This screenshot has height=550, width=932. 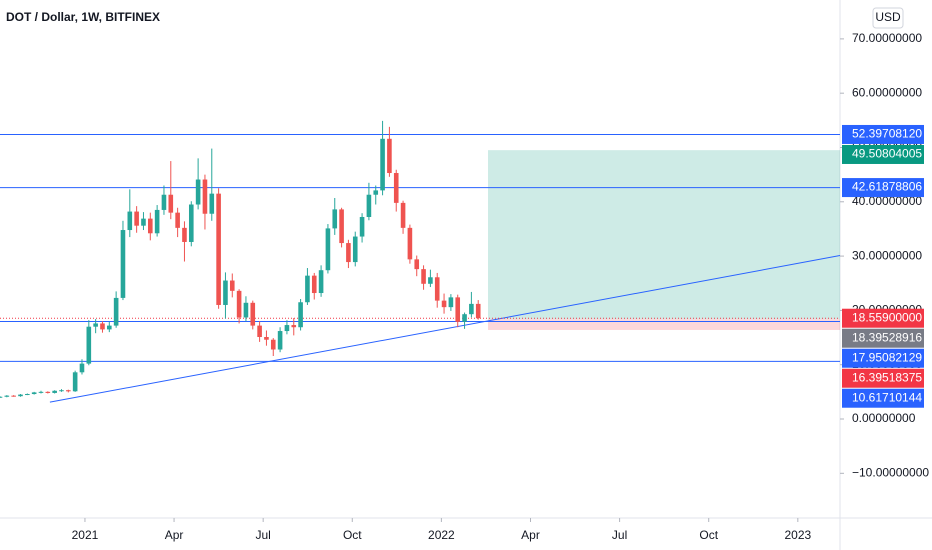 I want to click on currency-button, so click(x=888, y=18).